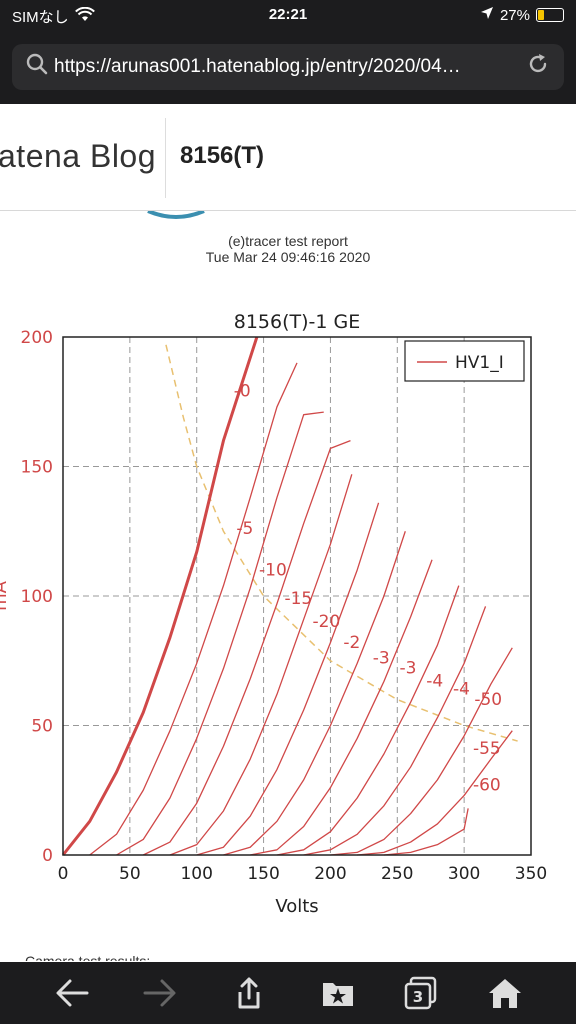  I want to click on bookmark-folder-icon, so click(338, 994).